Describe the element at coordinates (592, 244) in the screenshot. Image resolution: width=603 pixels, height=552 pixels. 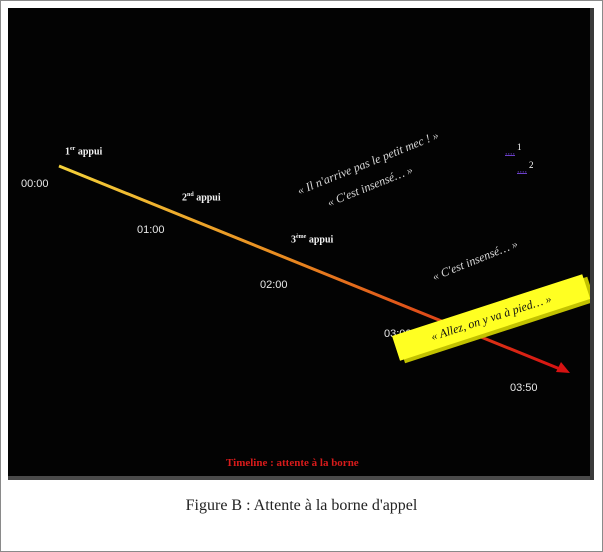
I see `slide-right-edge` at that location.